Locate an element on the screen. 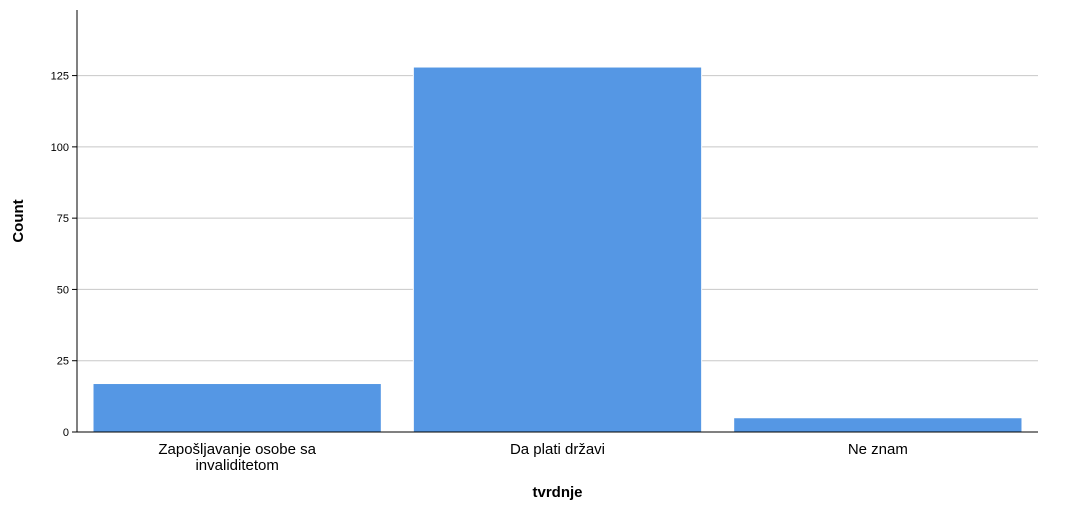  y-tick-label: 0 is located at coordinates (66, 433).